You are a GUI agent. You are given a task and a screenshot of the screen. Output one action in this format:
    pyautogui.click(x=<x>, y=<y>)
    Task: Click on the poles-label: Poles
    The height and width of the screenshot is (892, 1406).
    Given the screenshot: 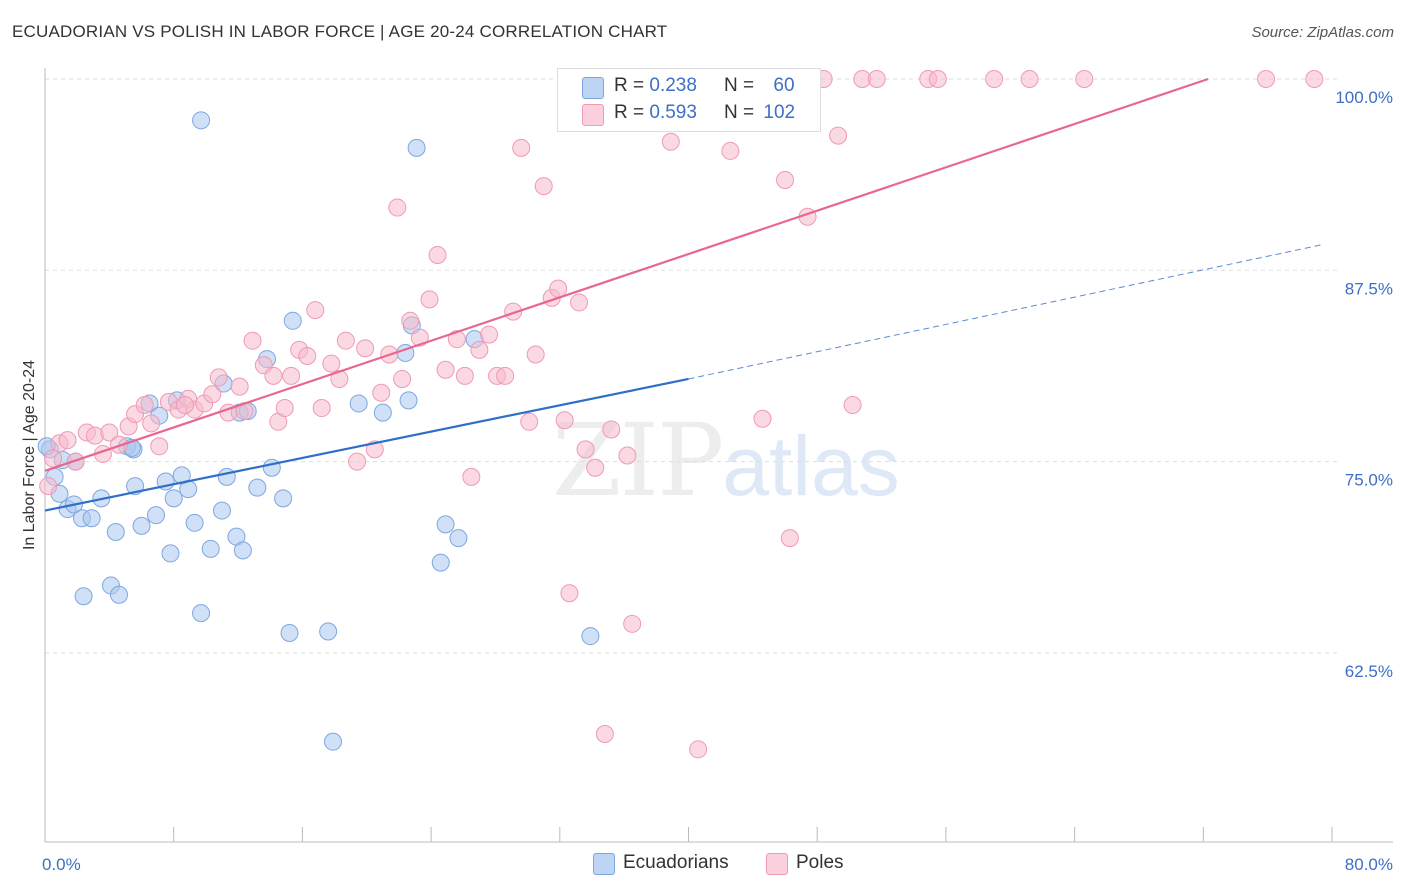 What is the action you would take?
    pyautogui.click(x=820, y=862)
    